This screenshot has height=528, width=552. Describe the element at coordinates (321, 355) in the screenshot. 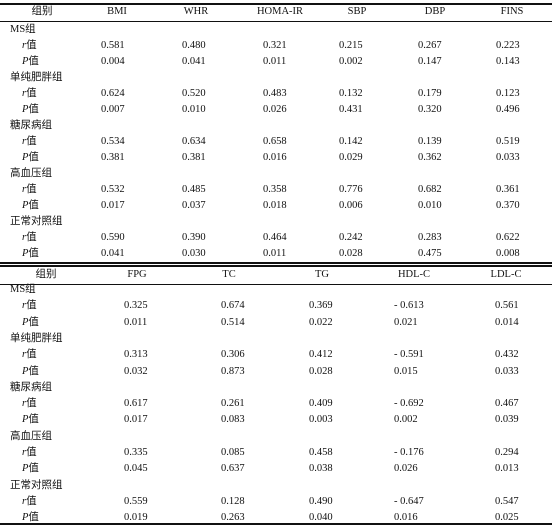

I see `t2-cell: 0.412` at that location.